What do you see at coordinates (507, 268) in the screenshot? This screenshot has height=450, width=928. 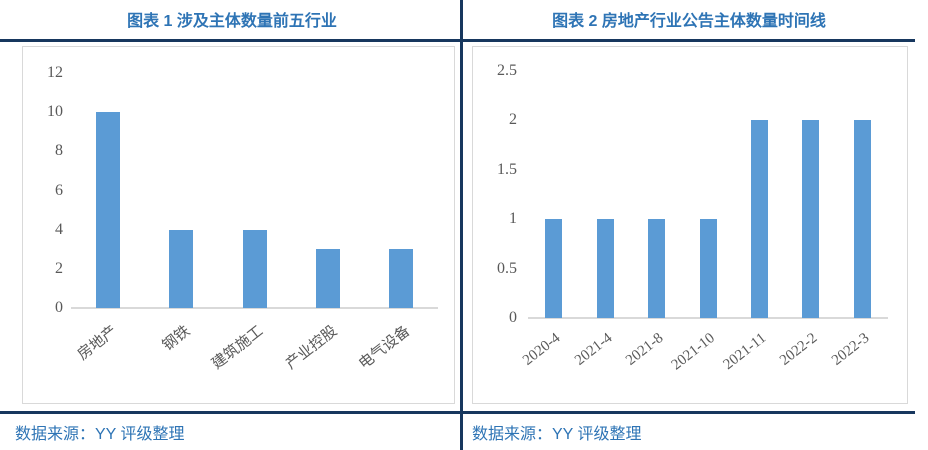 I see `y-axis-tick-label: 0.5` at bounding box center [507, 268].